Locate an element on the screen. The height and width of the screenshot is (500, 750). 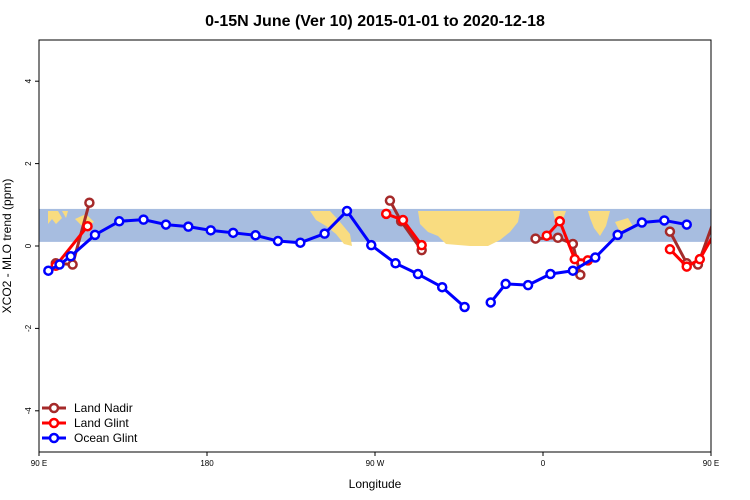
y-tick-label: -2 is located at coordinates (28, 328).